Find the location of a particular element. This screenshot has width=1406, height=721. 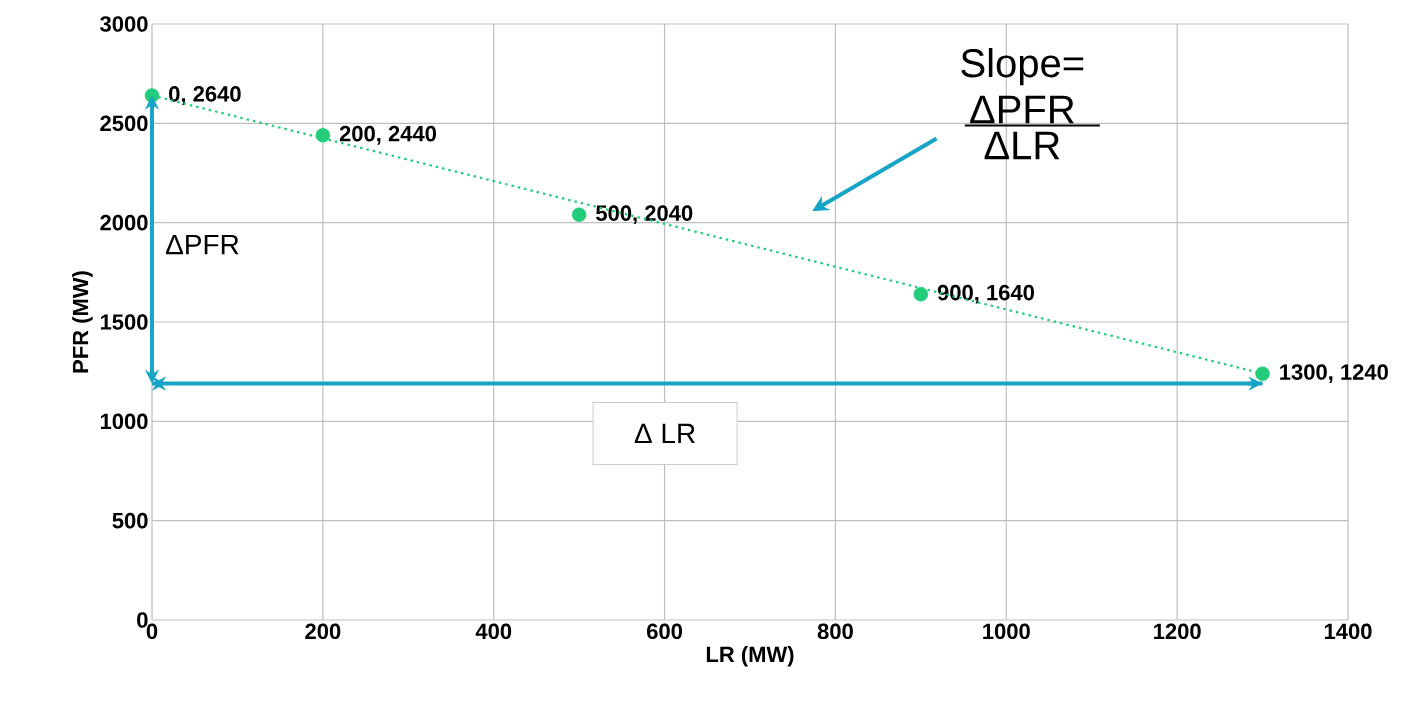

x-tick-label: 1000 is located at coordinates (1006, 631).